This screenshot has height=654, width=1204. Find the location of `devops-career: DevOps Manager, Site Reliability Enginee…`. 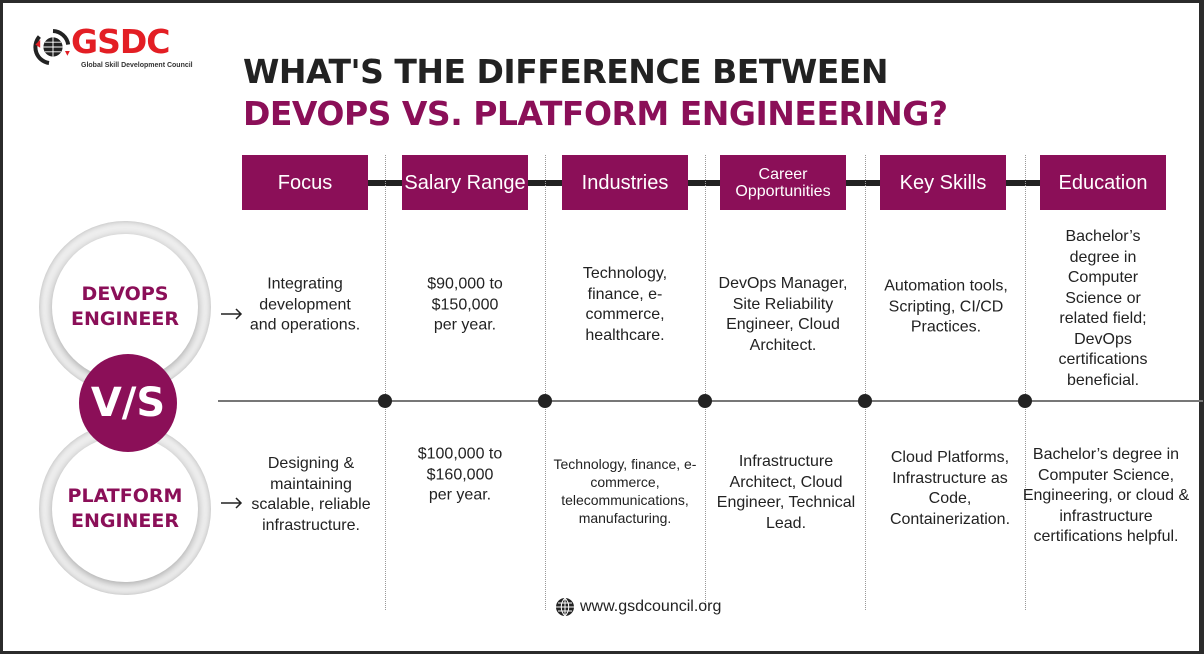

devops-career: DevOps Manager, Site Reliability Enginee… is located at coordinates (783, 314).